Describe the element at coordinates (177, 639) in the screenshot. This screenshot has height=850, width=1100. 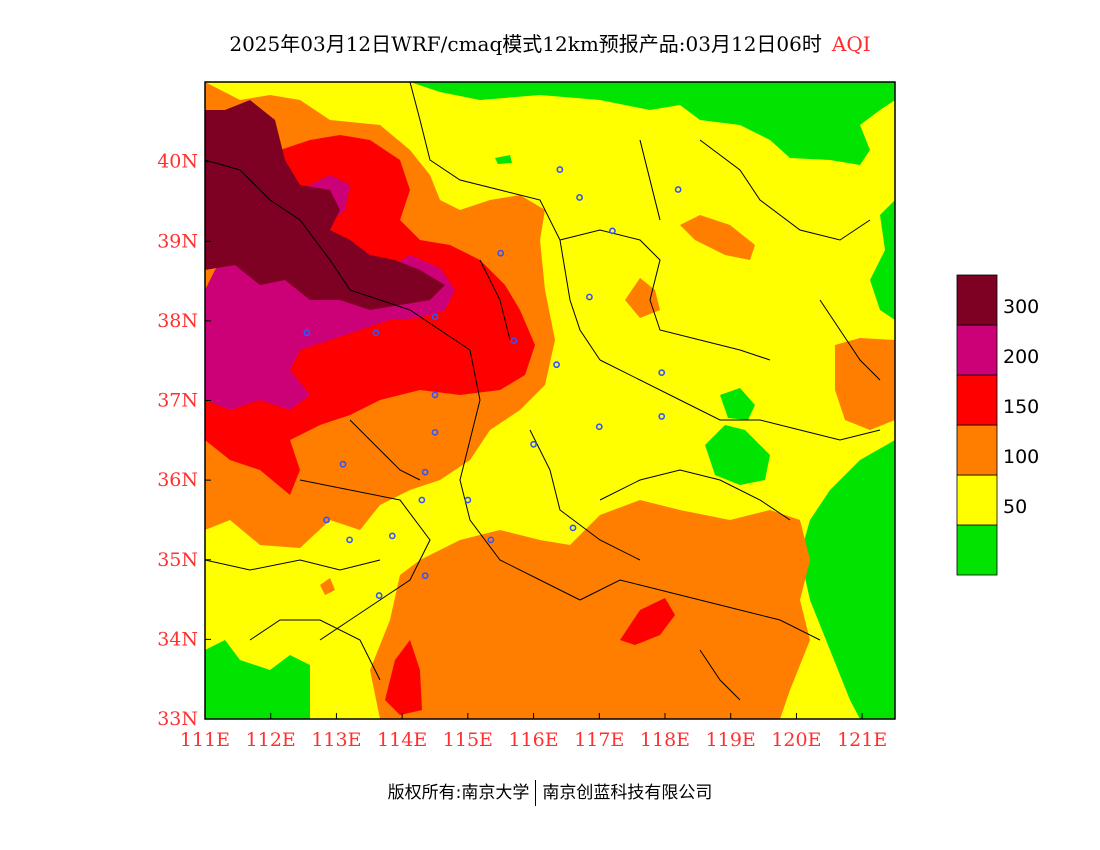
I see `y-tick-label: 34N` at that location.